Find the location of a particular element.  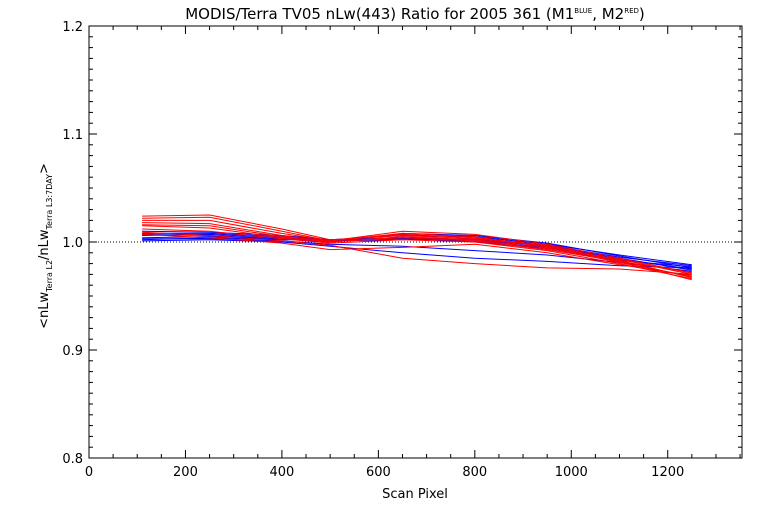

x-tick-label: 0 is located at coordinates (89, 472).